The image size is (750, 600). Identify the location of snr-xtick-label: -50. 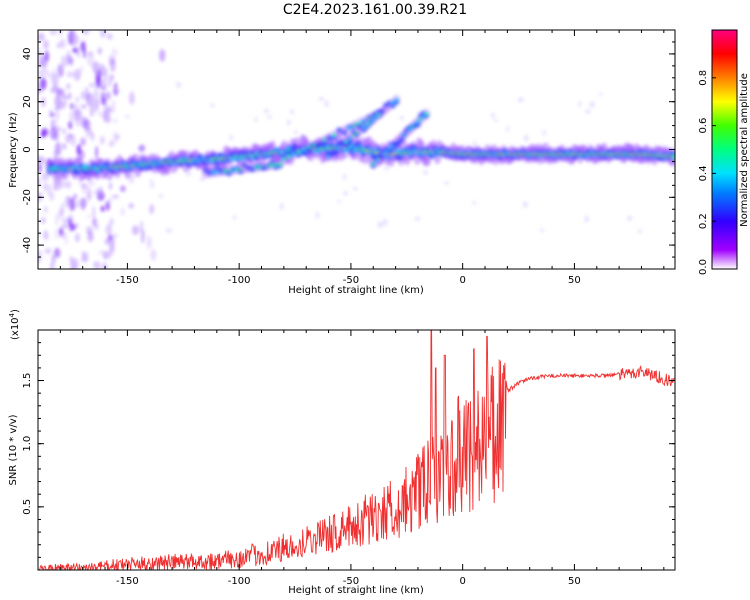
(351, 581).